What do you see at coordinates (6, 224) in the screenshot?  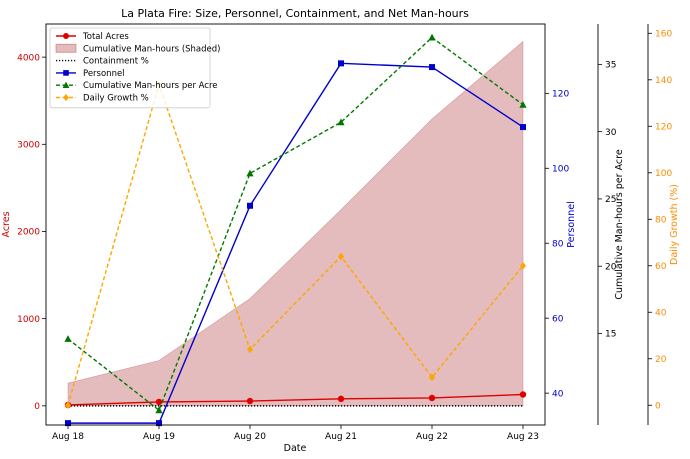 I see `y-axis-label-acres: Acres` at bounding box center [6, 224].